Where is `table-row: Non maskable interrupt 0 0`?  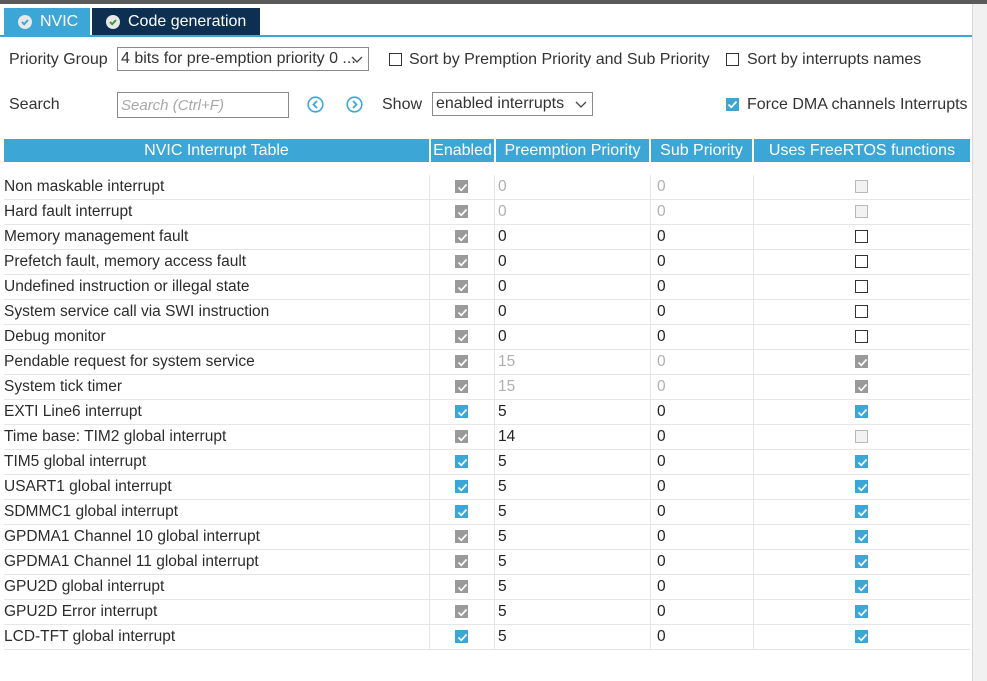 table-row: Non maskable interrupt 0 0 is located at coordinates (487, 187).